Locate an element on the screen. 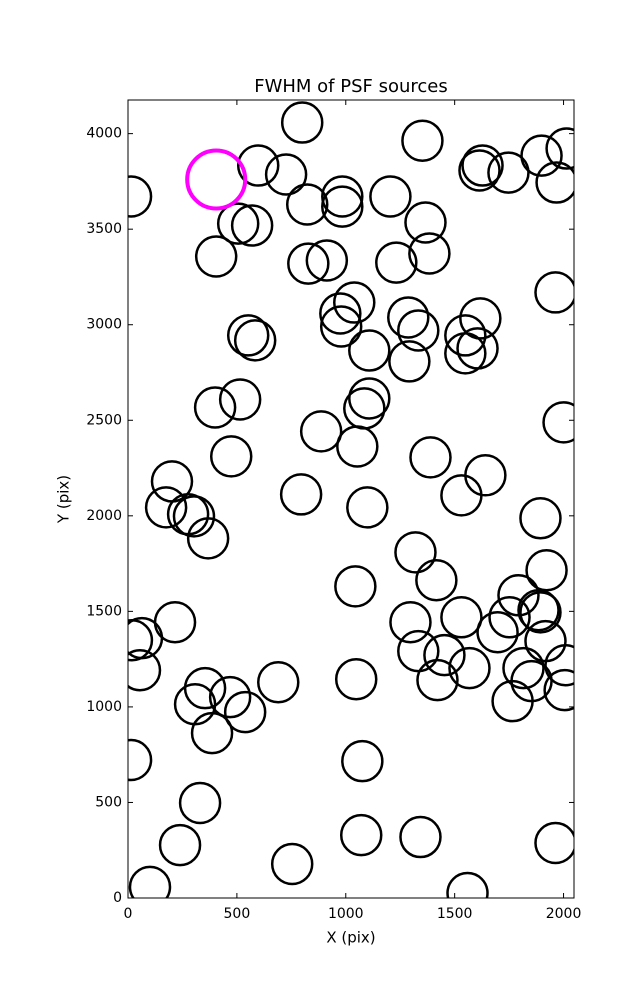 Image resolution: width=637 pixels, height=1004 pixels. y-tick-label: 3000 is located at coordinates (104, 325).